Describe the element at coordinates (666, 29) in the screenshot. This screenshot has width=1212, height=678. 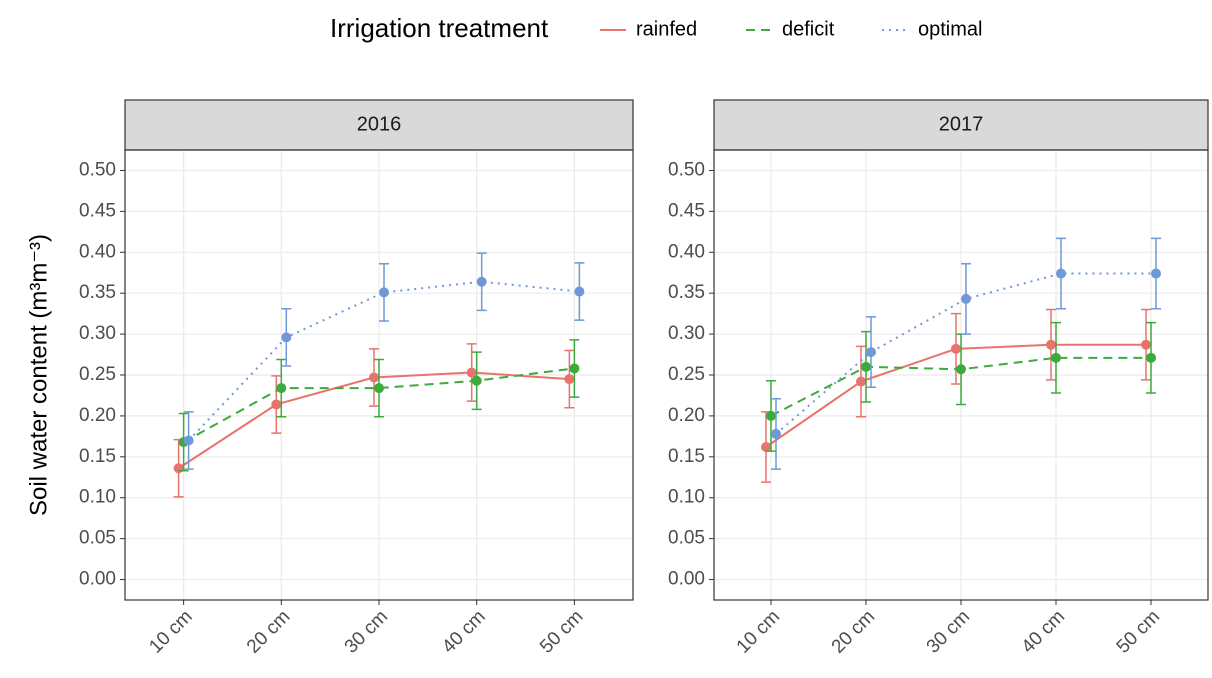
I see `legend-label: rainfed` at that location.